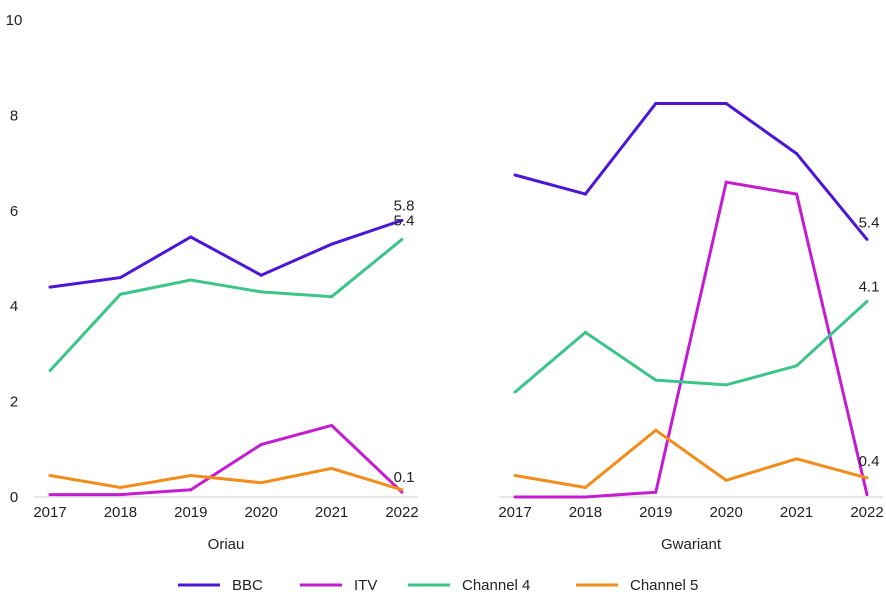  What do you see at coordinates (14, 402) in the screenshot?
I see `y-tick-label: 2` at bounding box center [14, 402].